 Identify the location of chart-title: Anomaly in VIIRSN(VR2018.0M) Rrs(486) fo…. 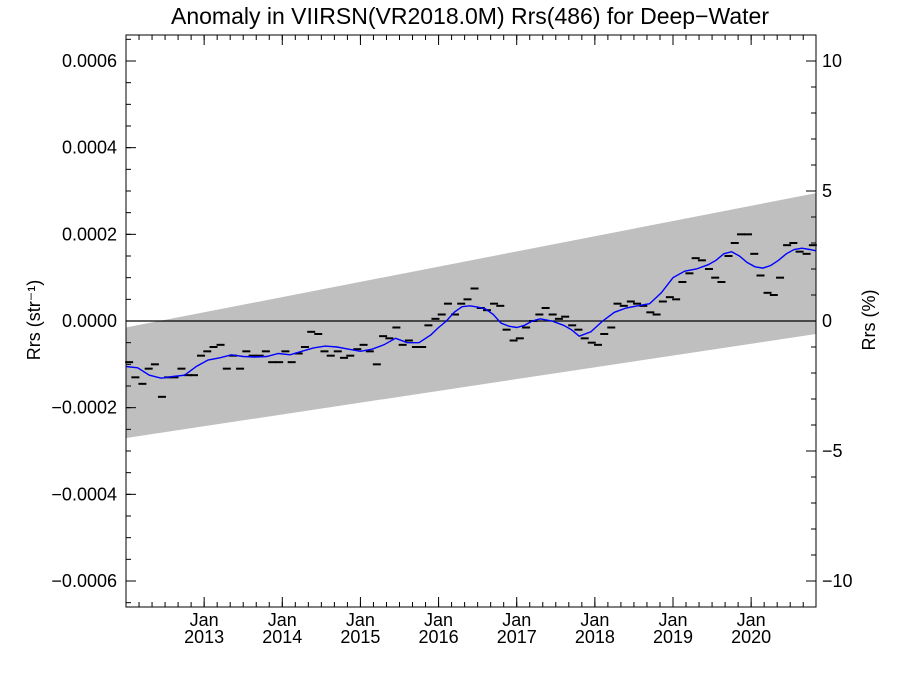
(470, 16).